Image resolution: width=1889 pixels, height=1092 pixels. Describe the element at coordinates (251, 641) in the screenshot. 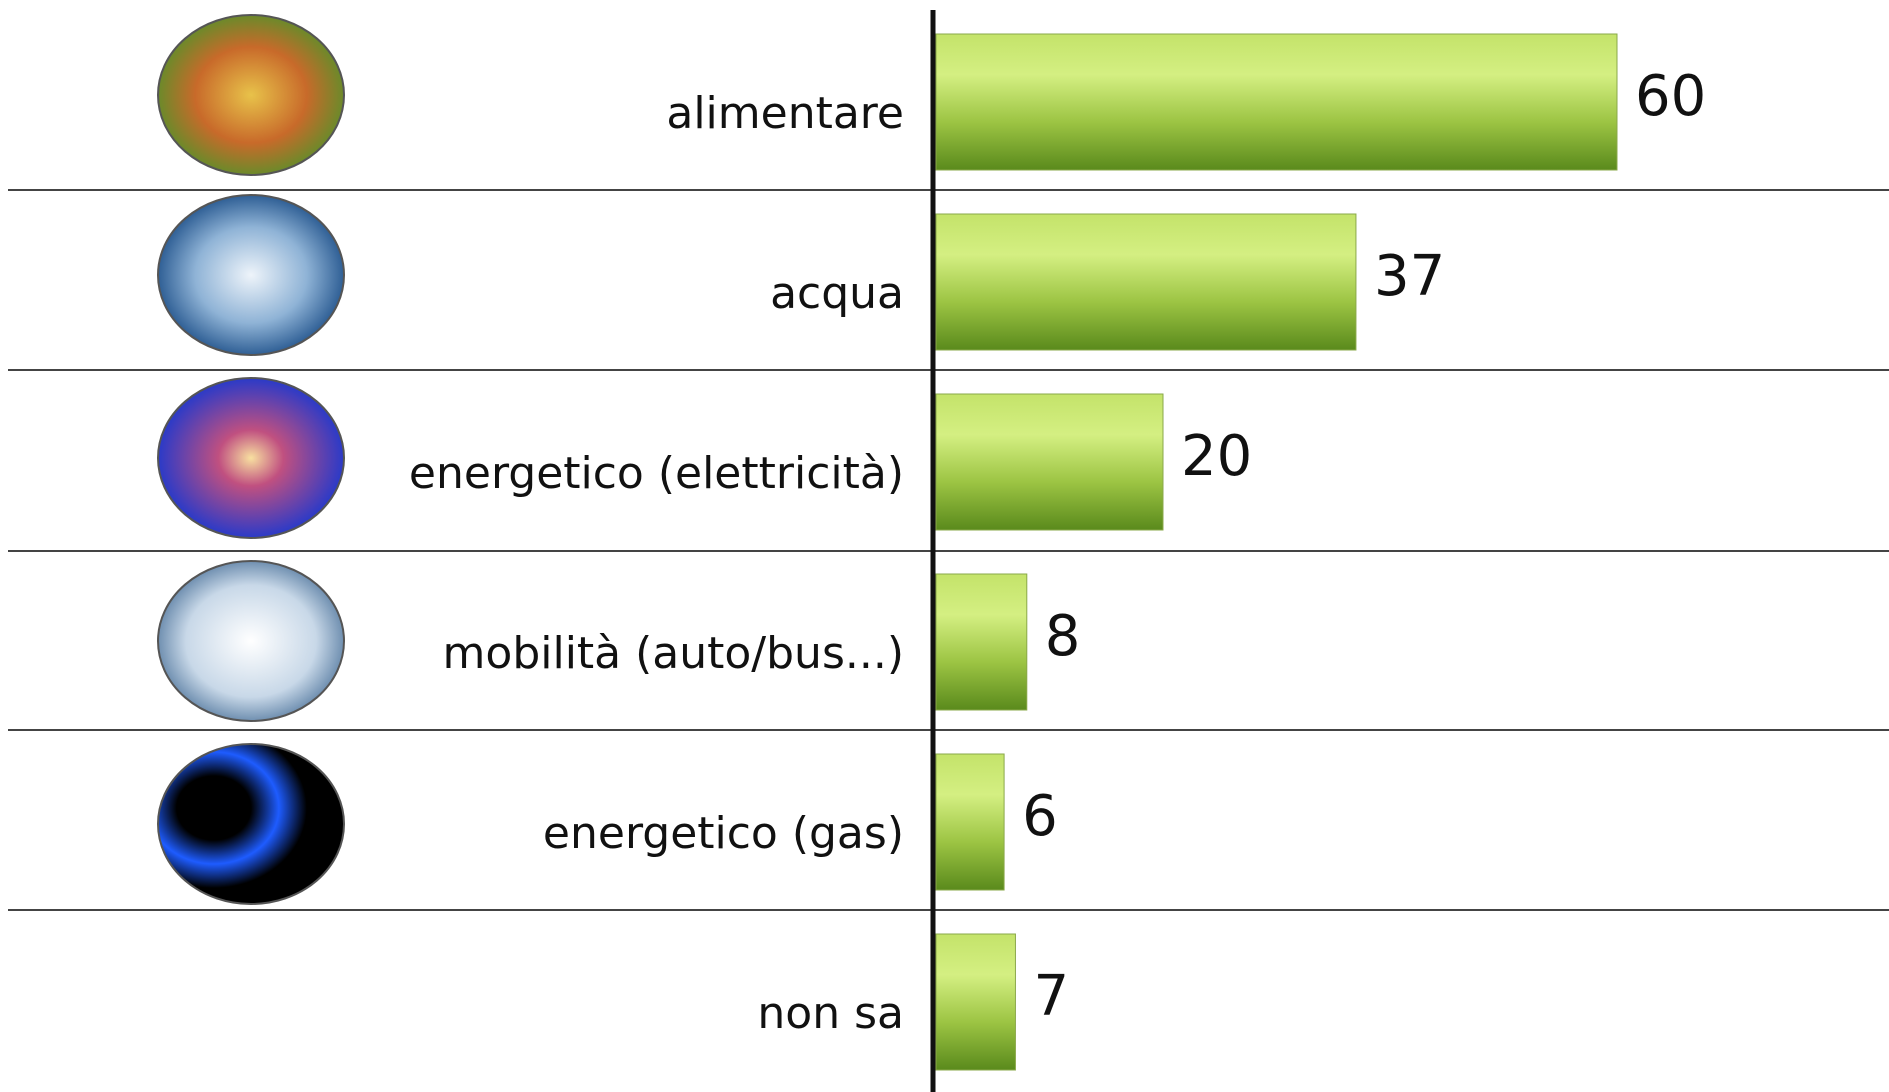

I see `icon-mobility` at that location.